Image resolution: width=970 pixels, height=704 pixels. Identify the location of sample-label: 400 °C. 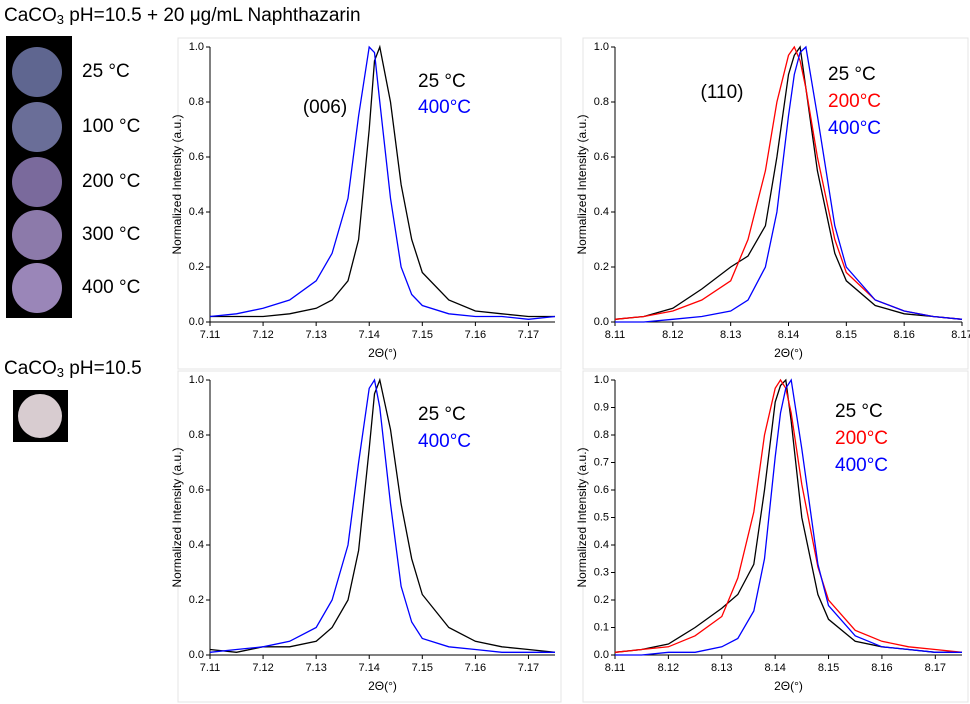
(111, 287).